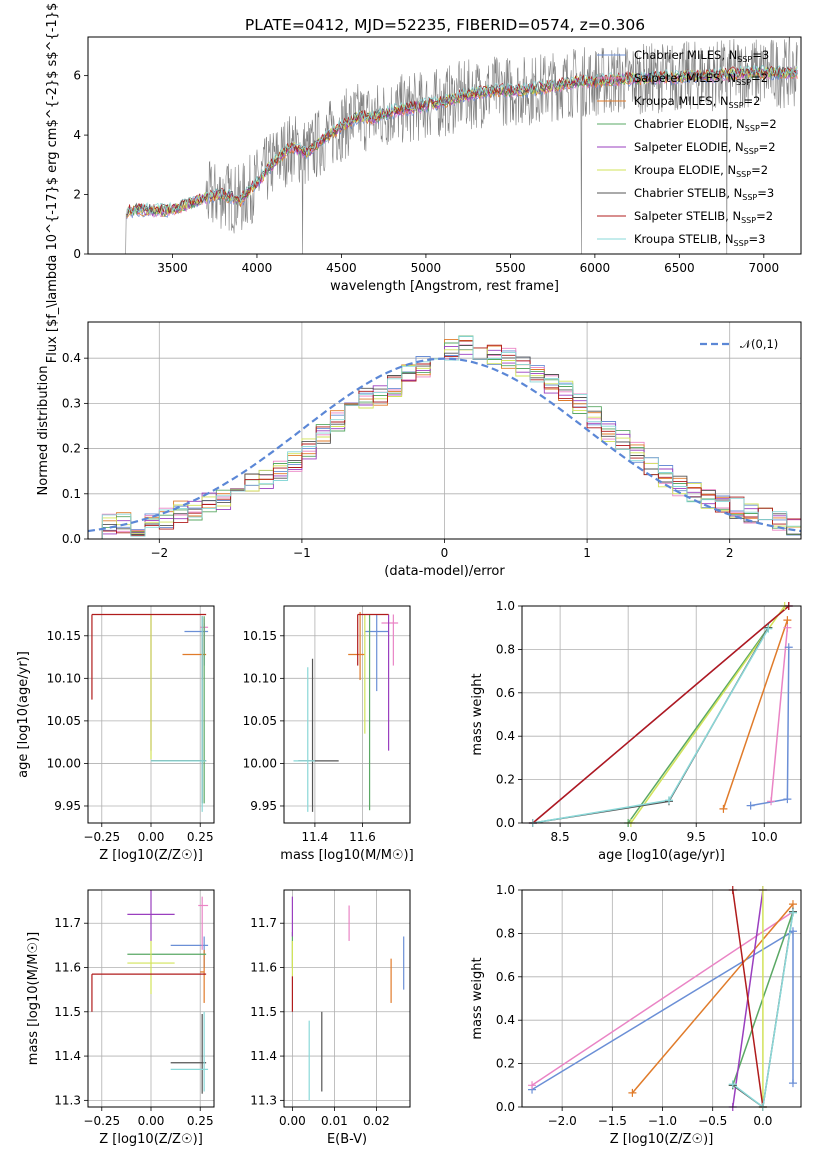 The width and height of the screenshot is (819, 1170). I want to click on y-tick-label: 11.7, so click(263, 923).